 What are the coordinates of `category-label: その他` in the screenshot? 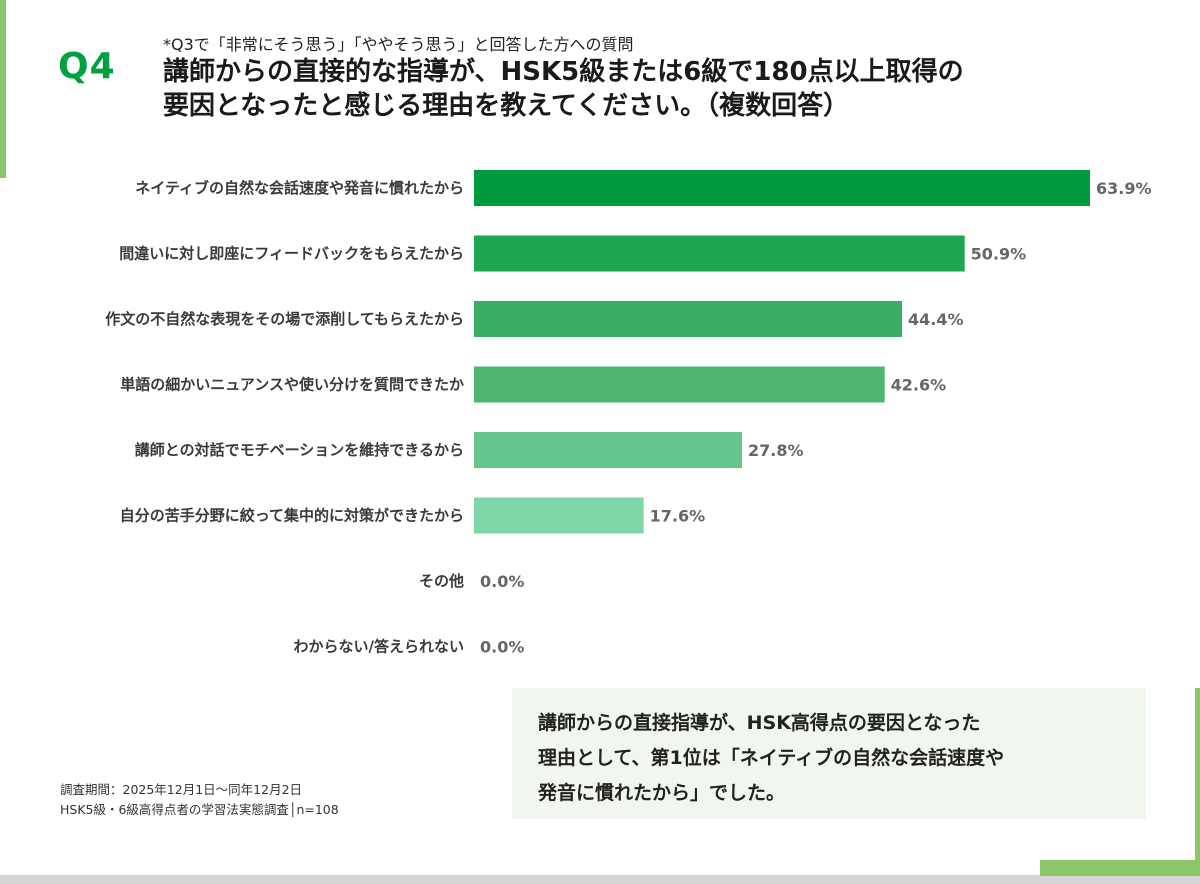 It's located at (441, 581).